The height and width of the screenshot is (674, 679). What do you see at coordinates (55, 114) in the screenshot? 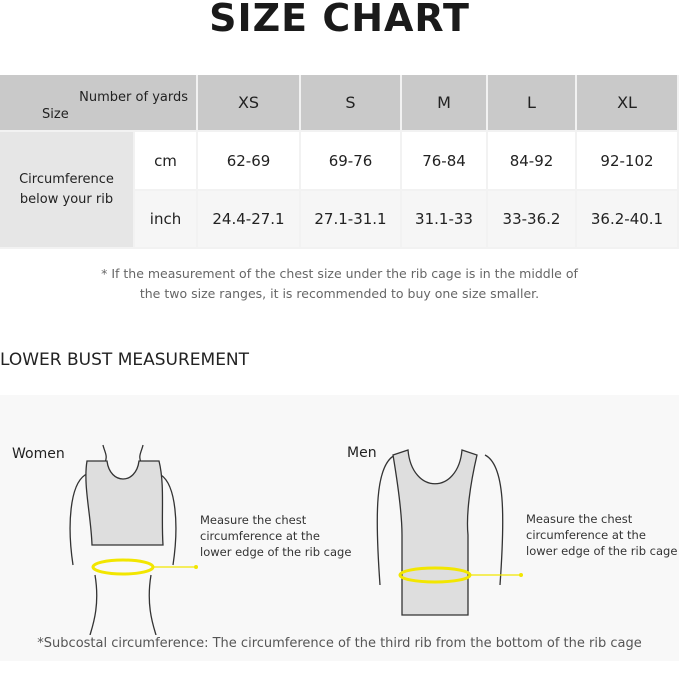
I see `corner-bottom-label: Size` at bounding box center [55, 114].